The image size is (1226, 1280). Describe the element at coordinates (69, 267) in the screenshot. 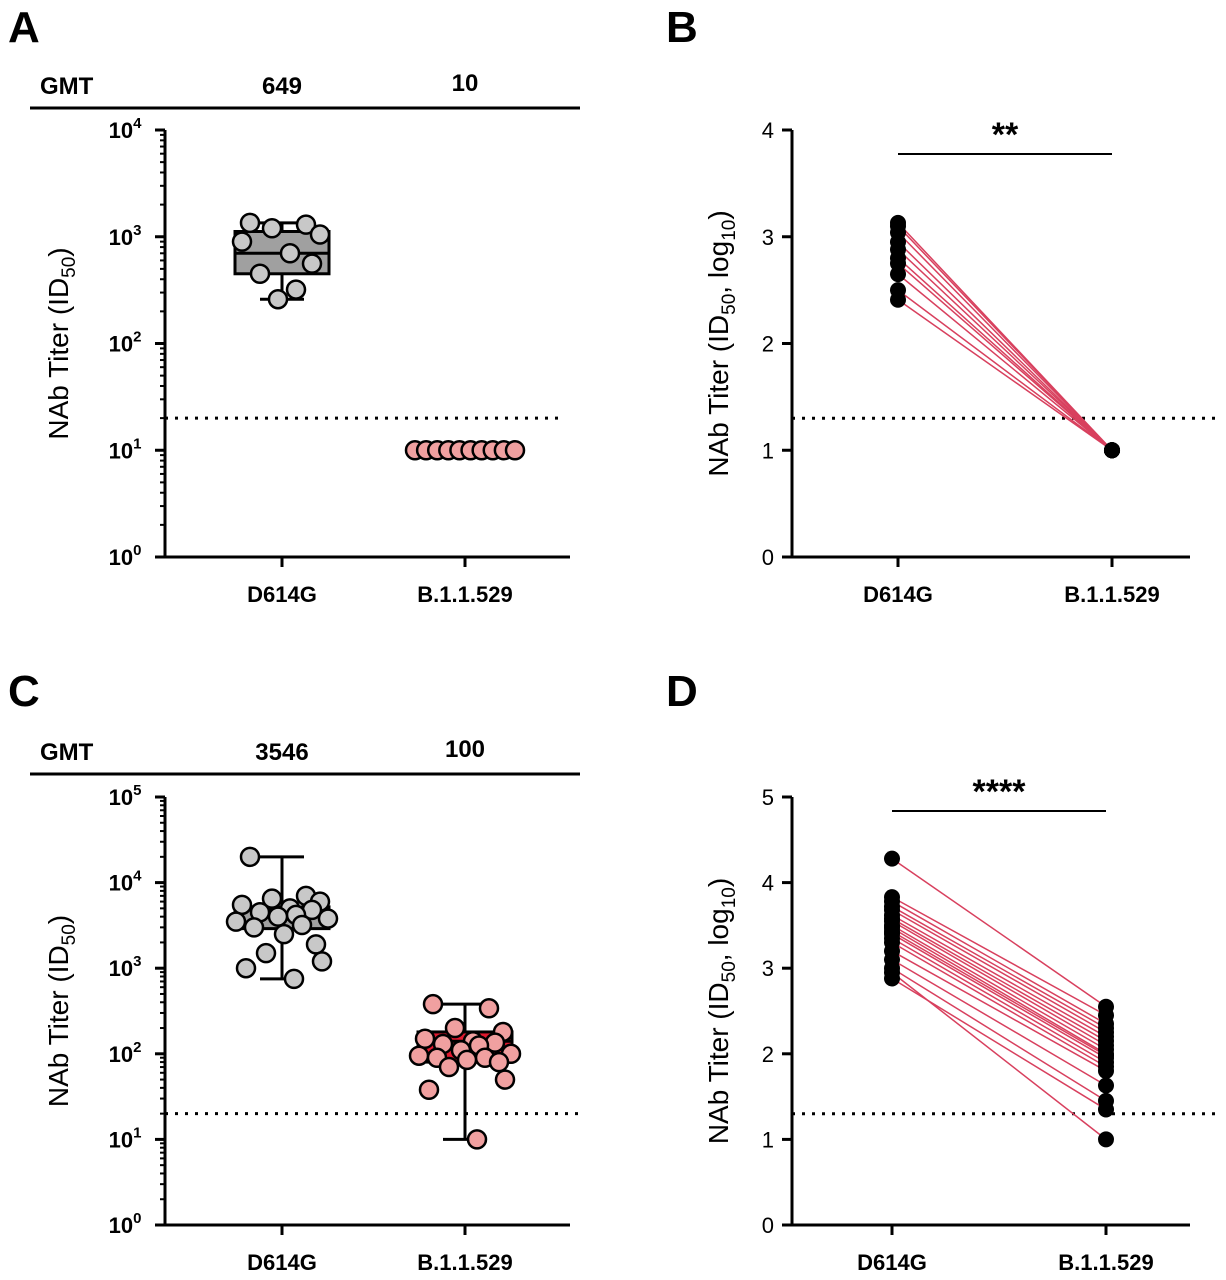

I see `y-title-sub: 50` at that location.